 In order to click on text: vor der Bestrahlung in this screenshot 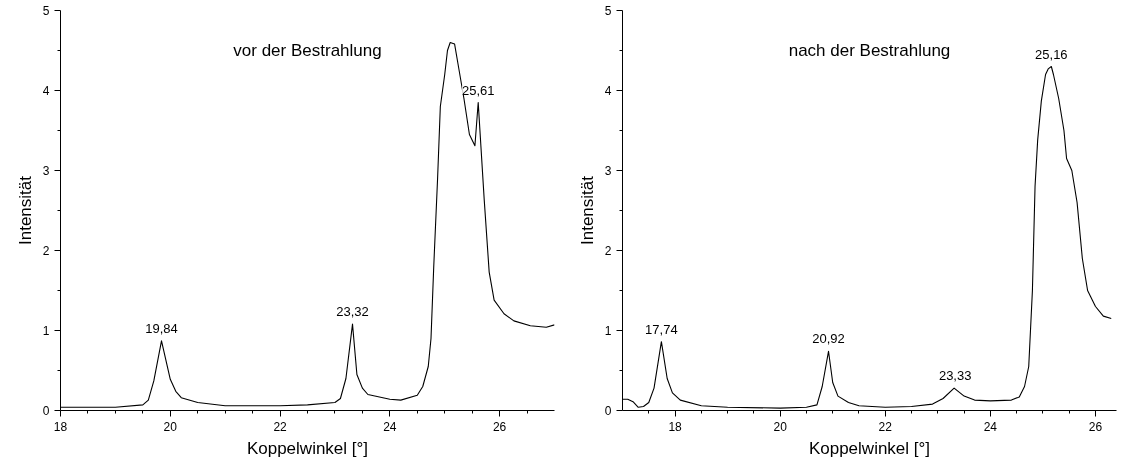, I will do `click(307, 50)`.